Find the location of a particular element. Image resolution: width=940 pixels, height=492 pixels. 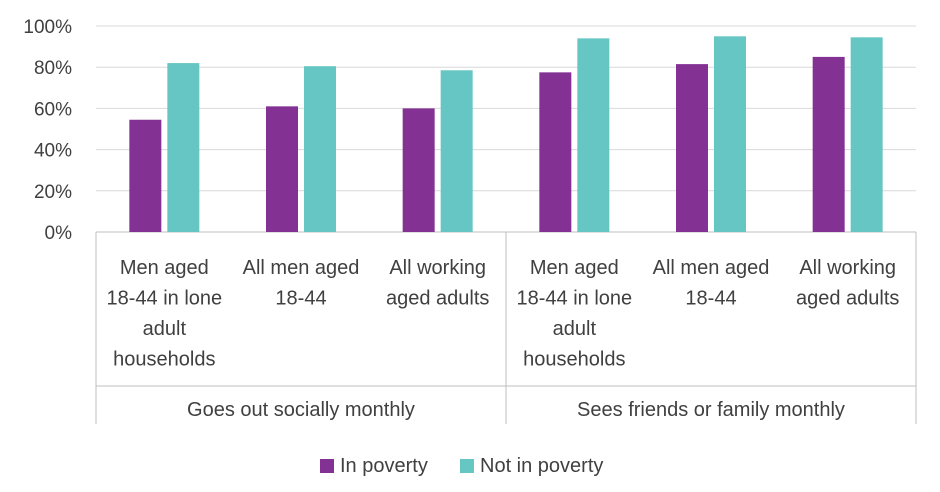

y-tick-label: 0% is located at coordinates (59, 233).